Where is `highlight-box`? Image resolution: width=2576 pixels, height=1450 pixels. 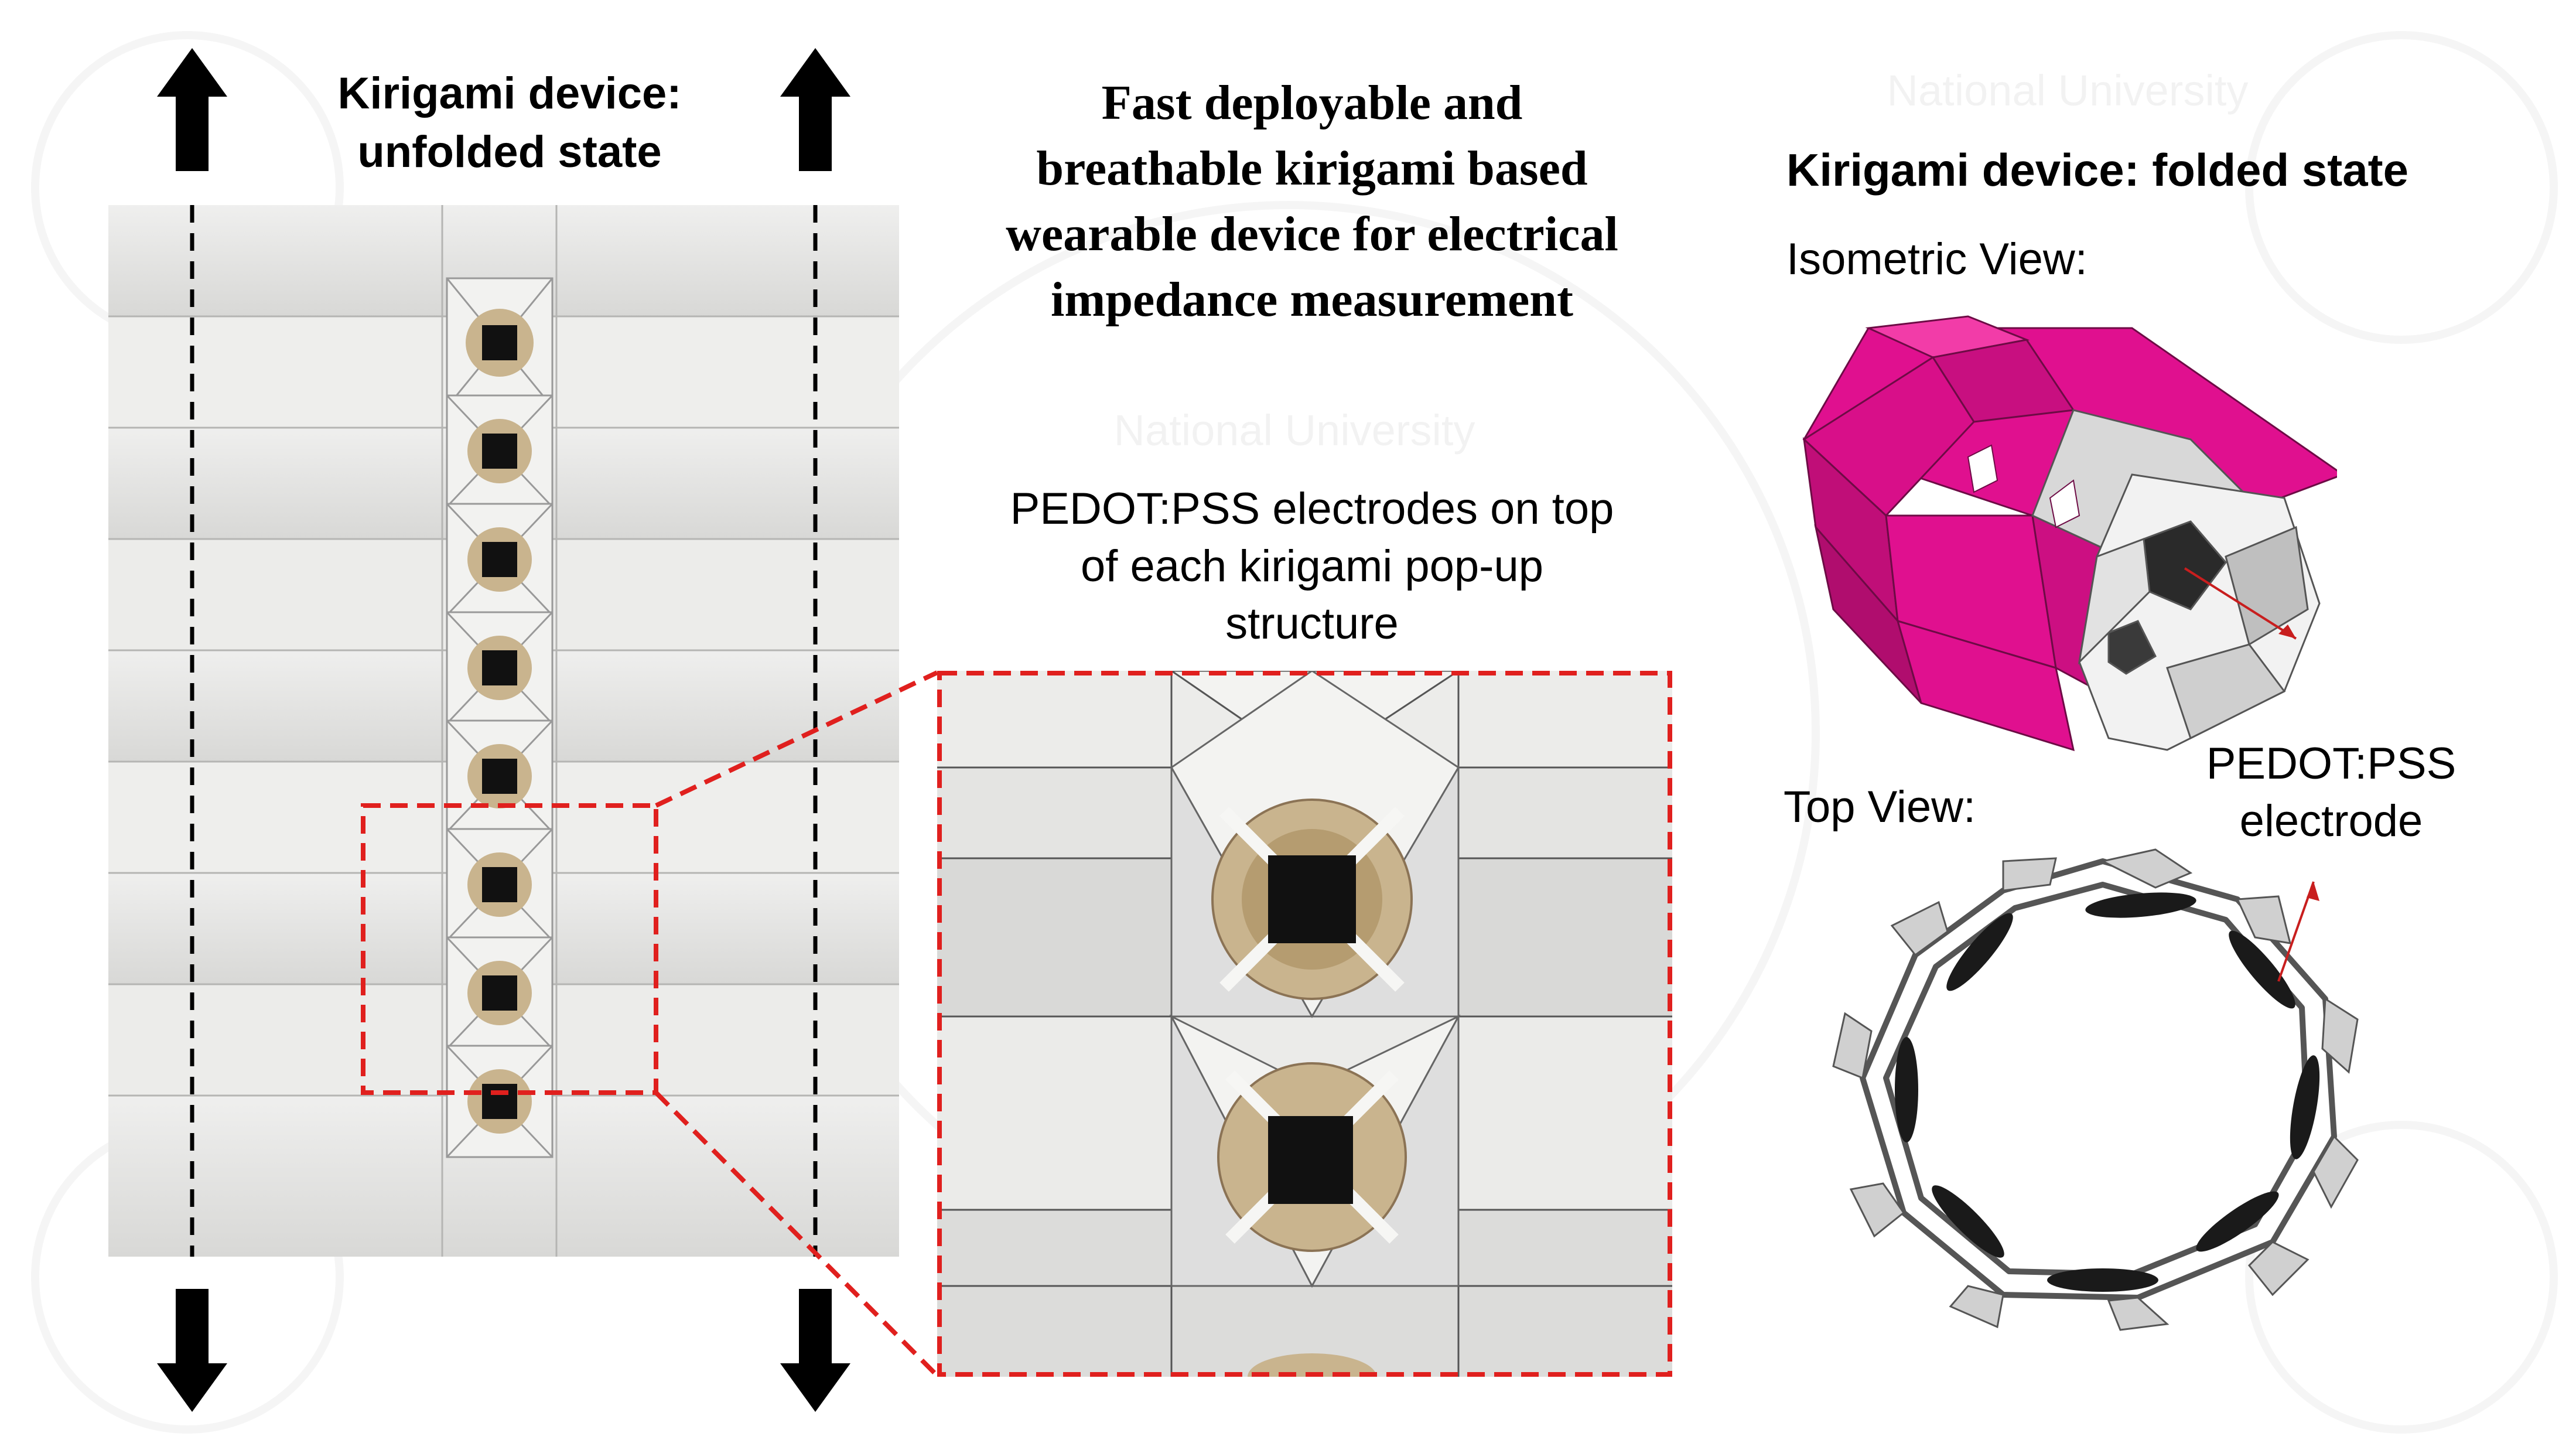 highlight-box is located at coordinates (509, 949).